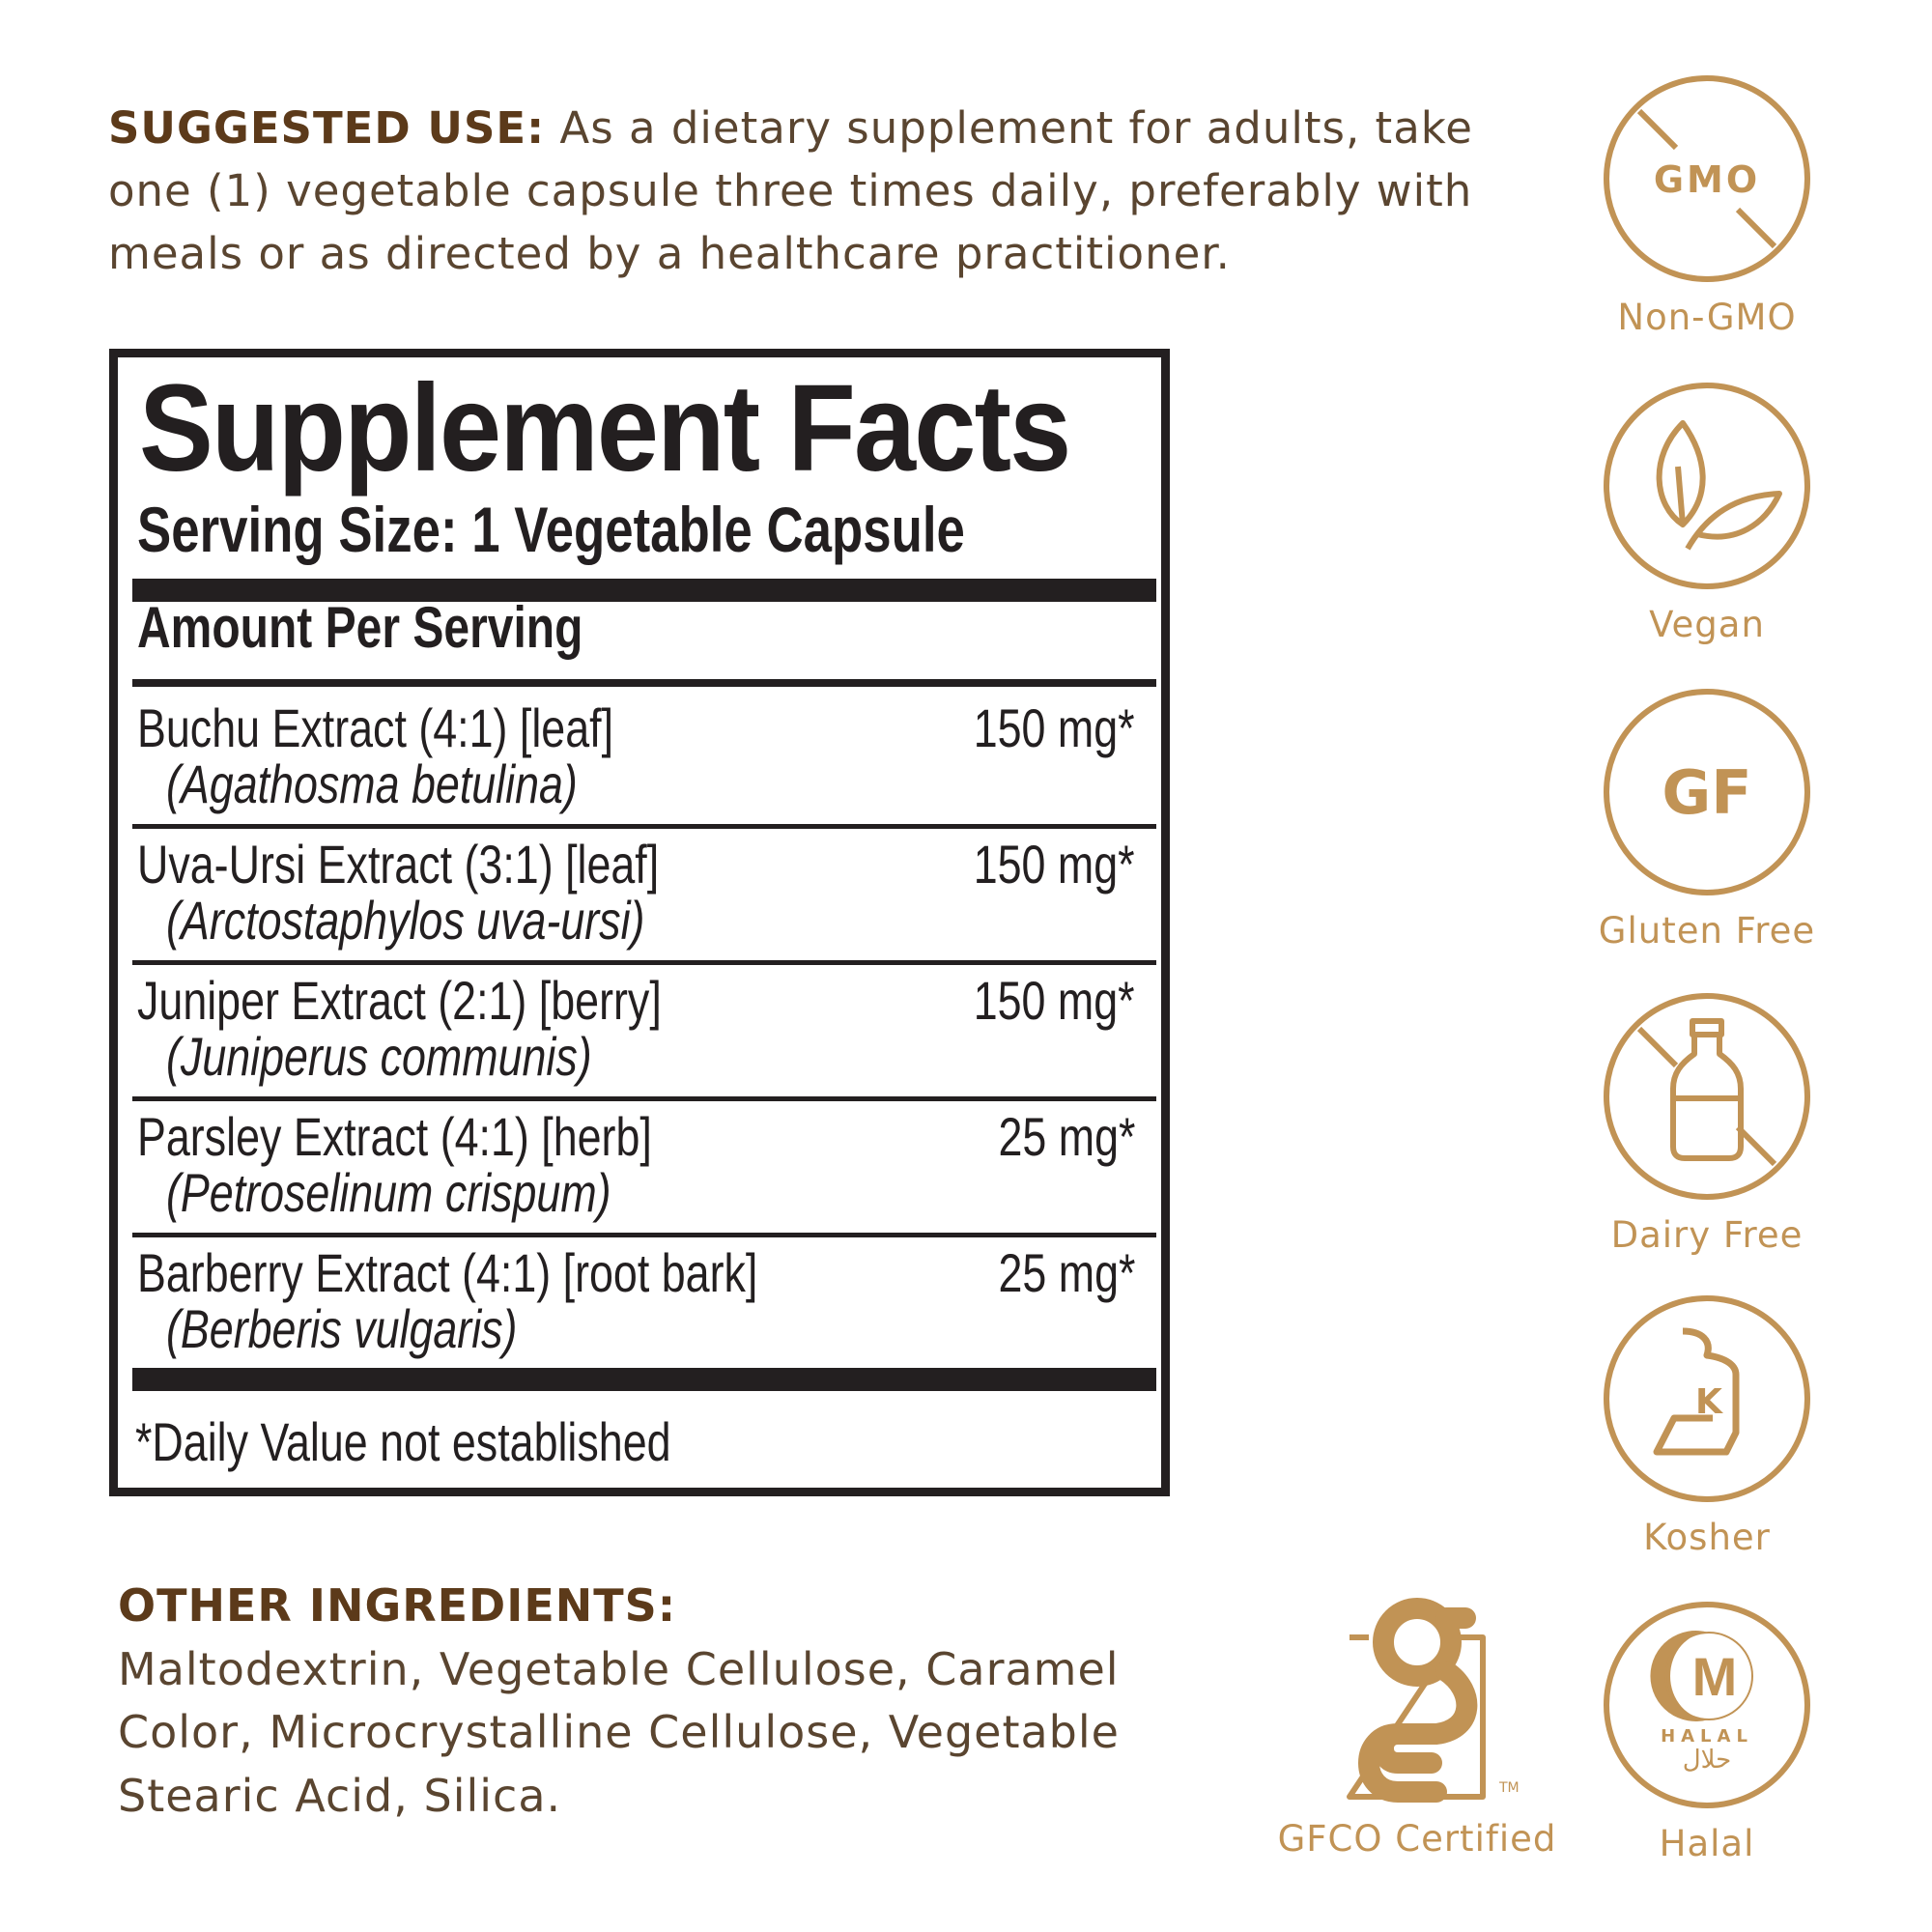  I want to click on badge-halal: M HALAL حلال Halal, so click(1707, 1731).